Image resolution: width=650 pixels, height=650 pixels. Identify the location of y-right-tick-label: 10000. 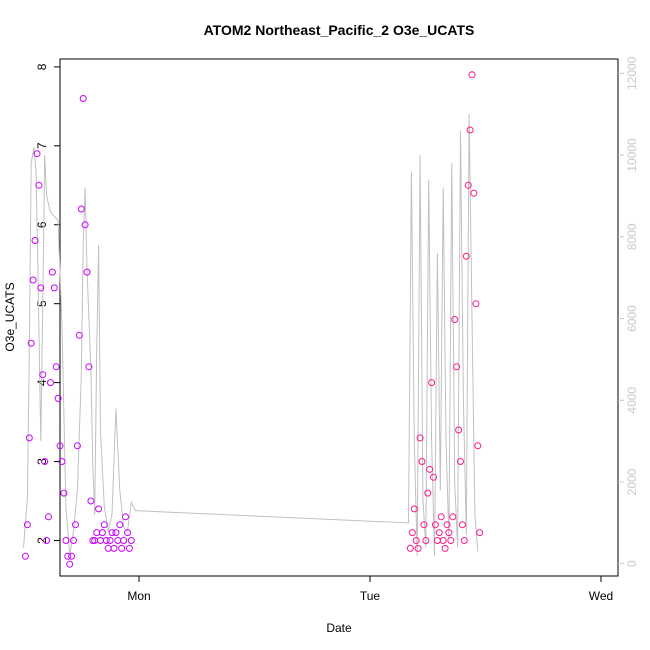
(632, 155).